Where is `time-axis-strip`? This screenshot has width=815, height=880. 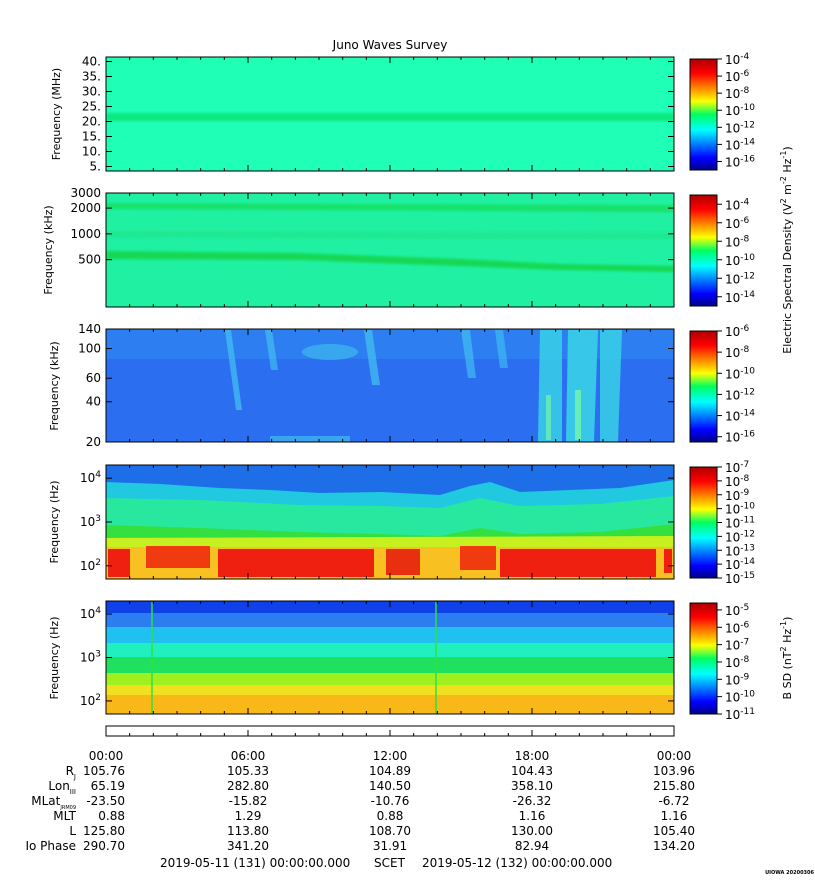 time-axis-strip is located at coordinates (390, 731).